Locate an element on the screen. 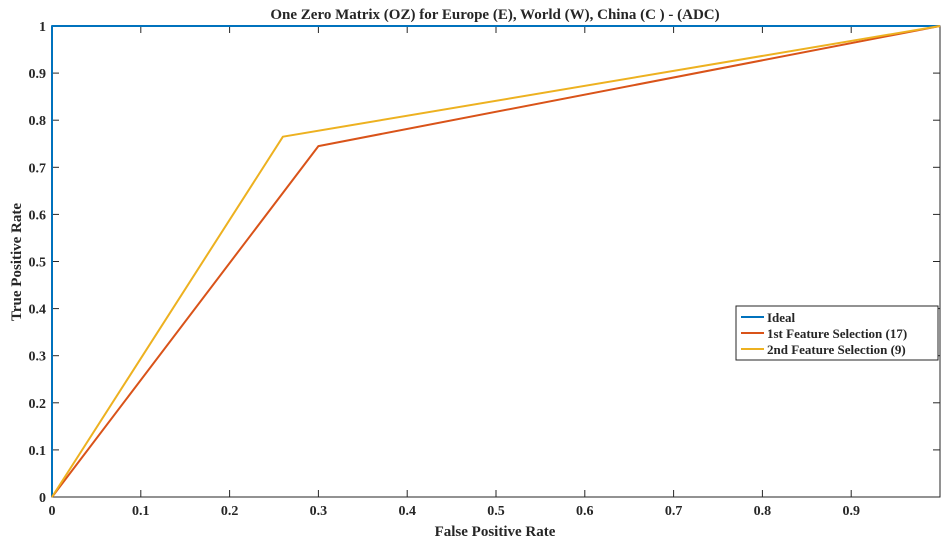  y-tick-label: 0 is located at coordinates (42, 498).